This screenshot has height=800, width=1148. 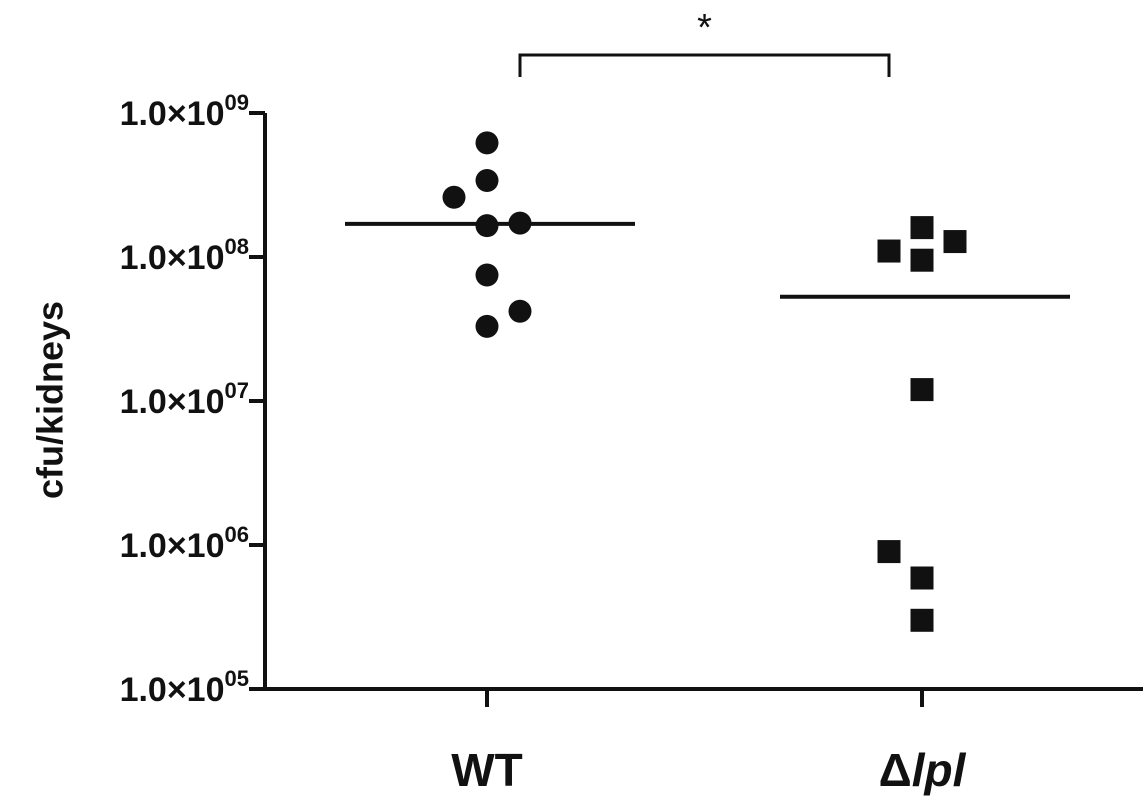 I want to click on category-prefix: WT, so click(x=487, y=770).